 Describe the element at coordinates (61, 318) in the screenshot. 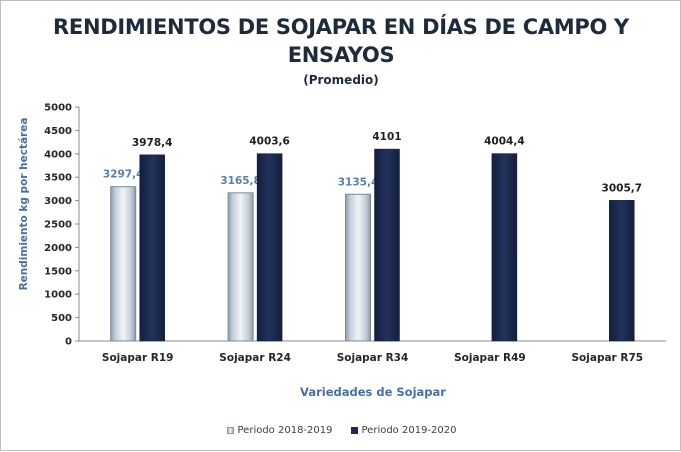

I see `y-tick-label: 500` at that location.